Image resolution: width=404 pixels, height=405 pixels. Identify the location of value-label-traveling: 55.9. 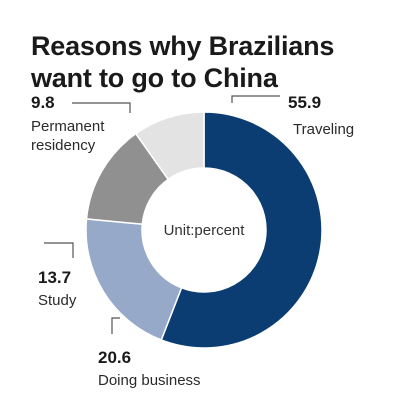
(304, 102).